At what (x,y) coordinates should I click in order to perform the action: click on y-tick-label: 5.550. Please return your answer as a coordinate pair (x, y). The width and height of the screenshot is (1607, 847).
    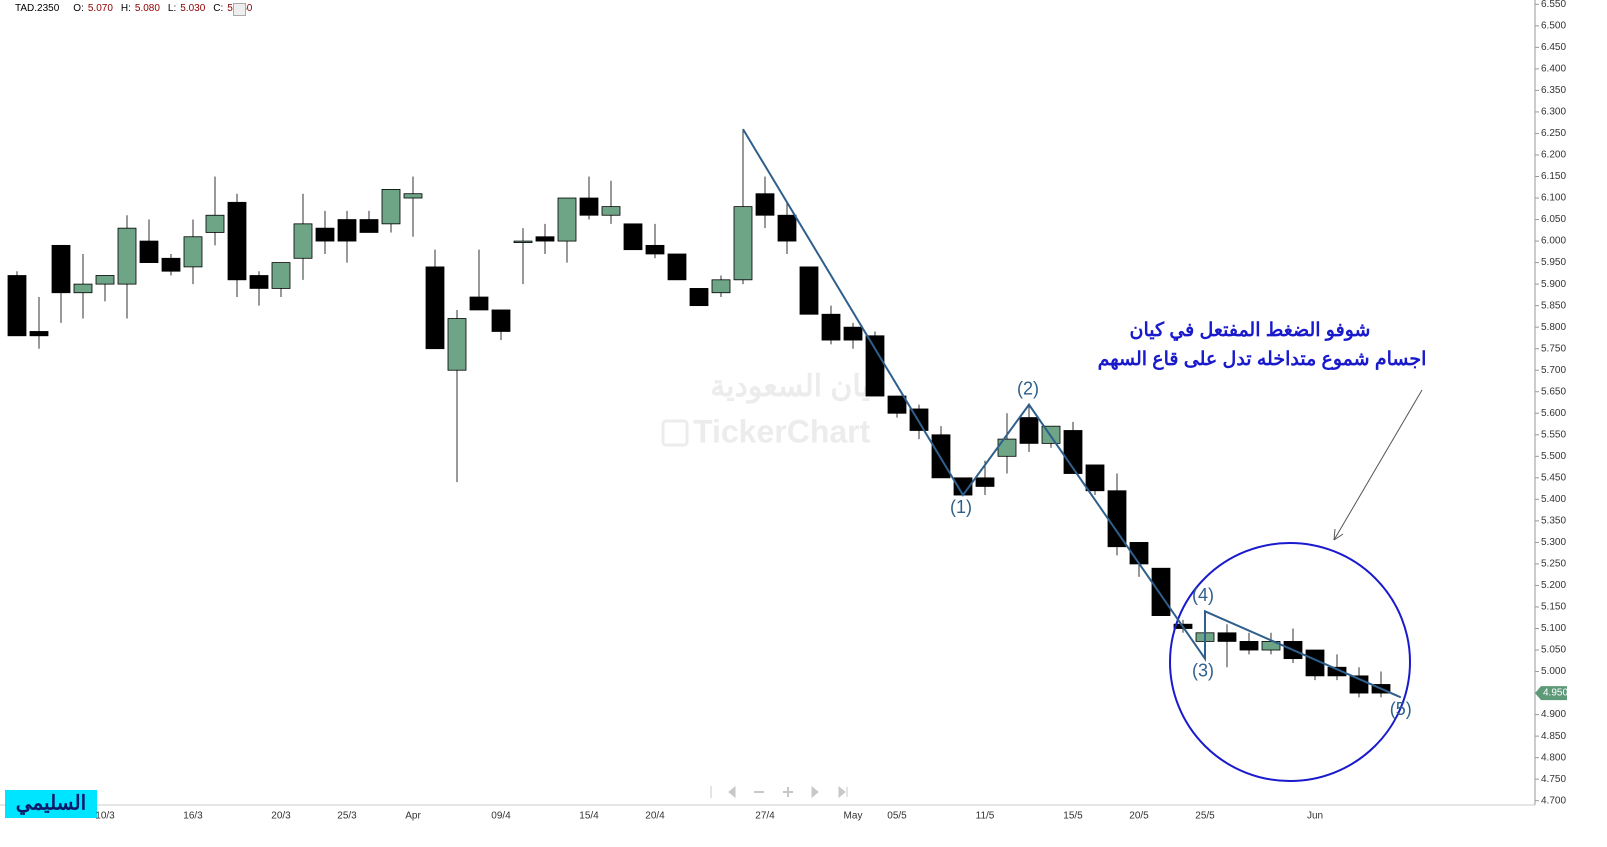
    Looking at the image, I should click on (1553, 434).